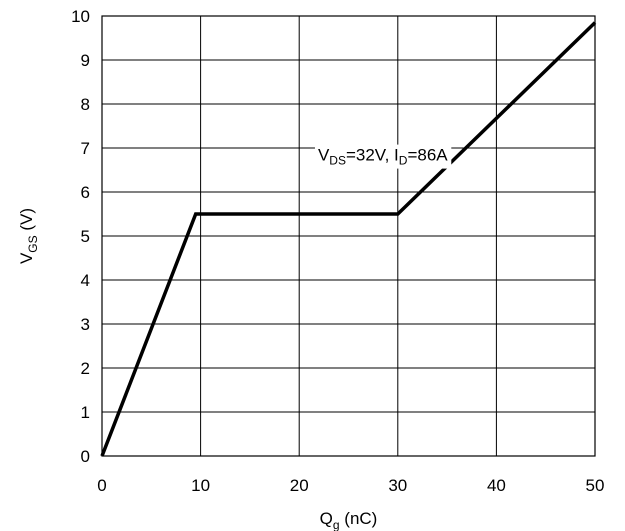 The height and width of the screenshot is (531, 625). I want to click on x-tick-label: 20, so click(299, 485).